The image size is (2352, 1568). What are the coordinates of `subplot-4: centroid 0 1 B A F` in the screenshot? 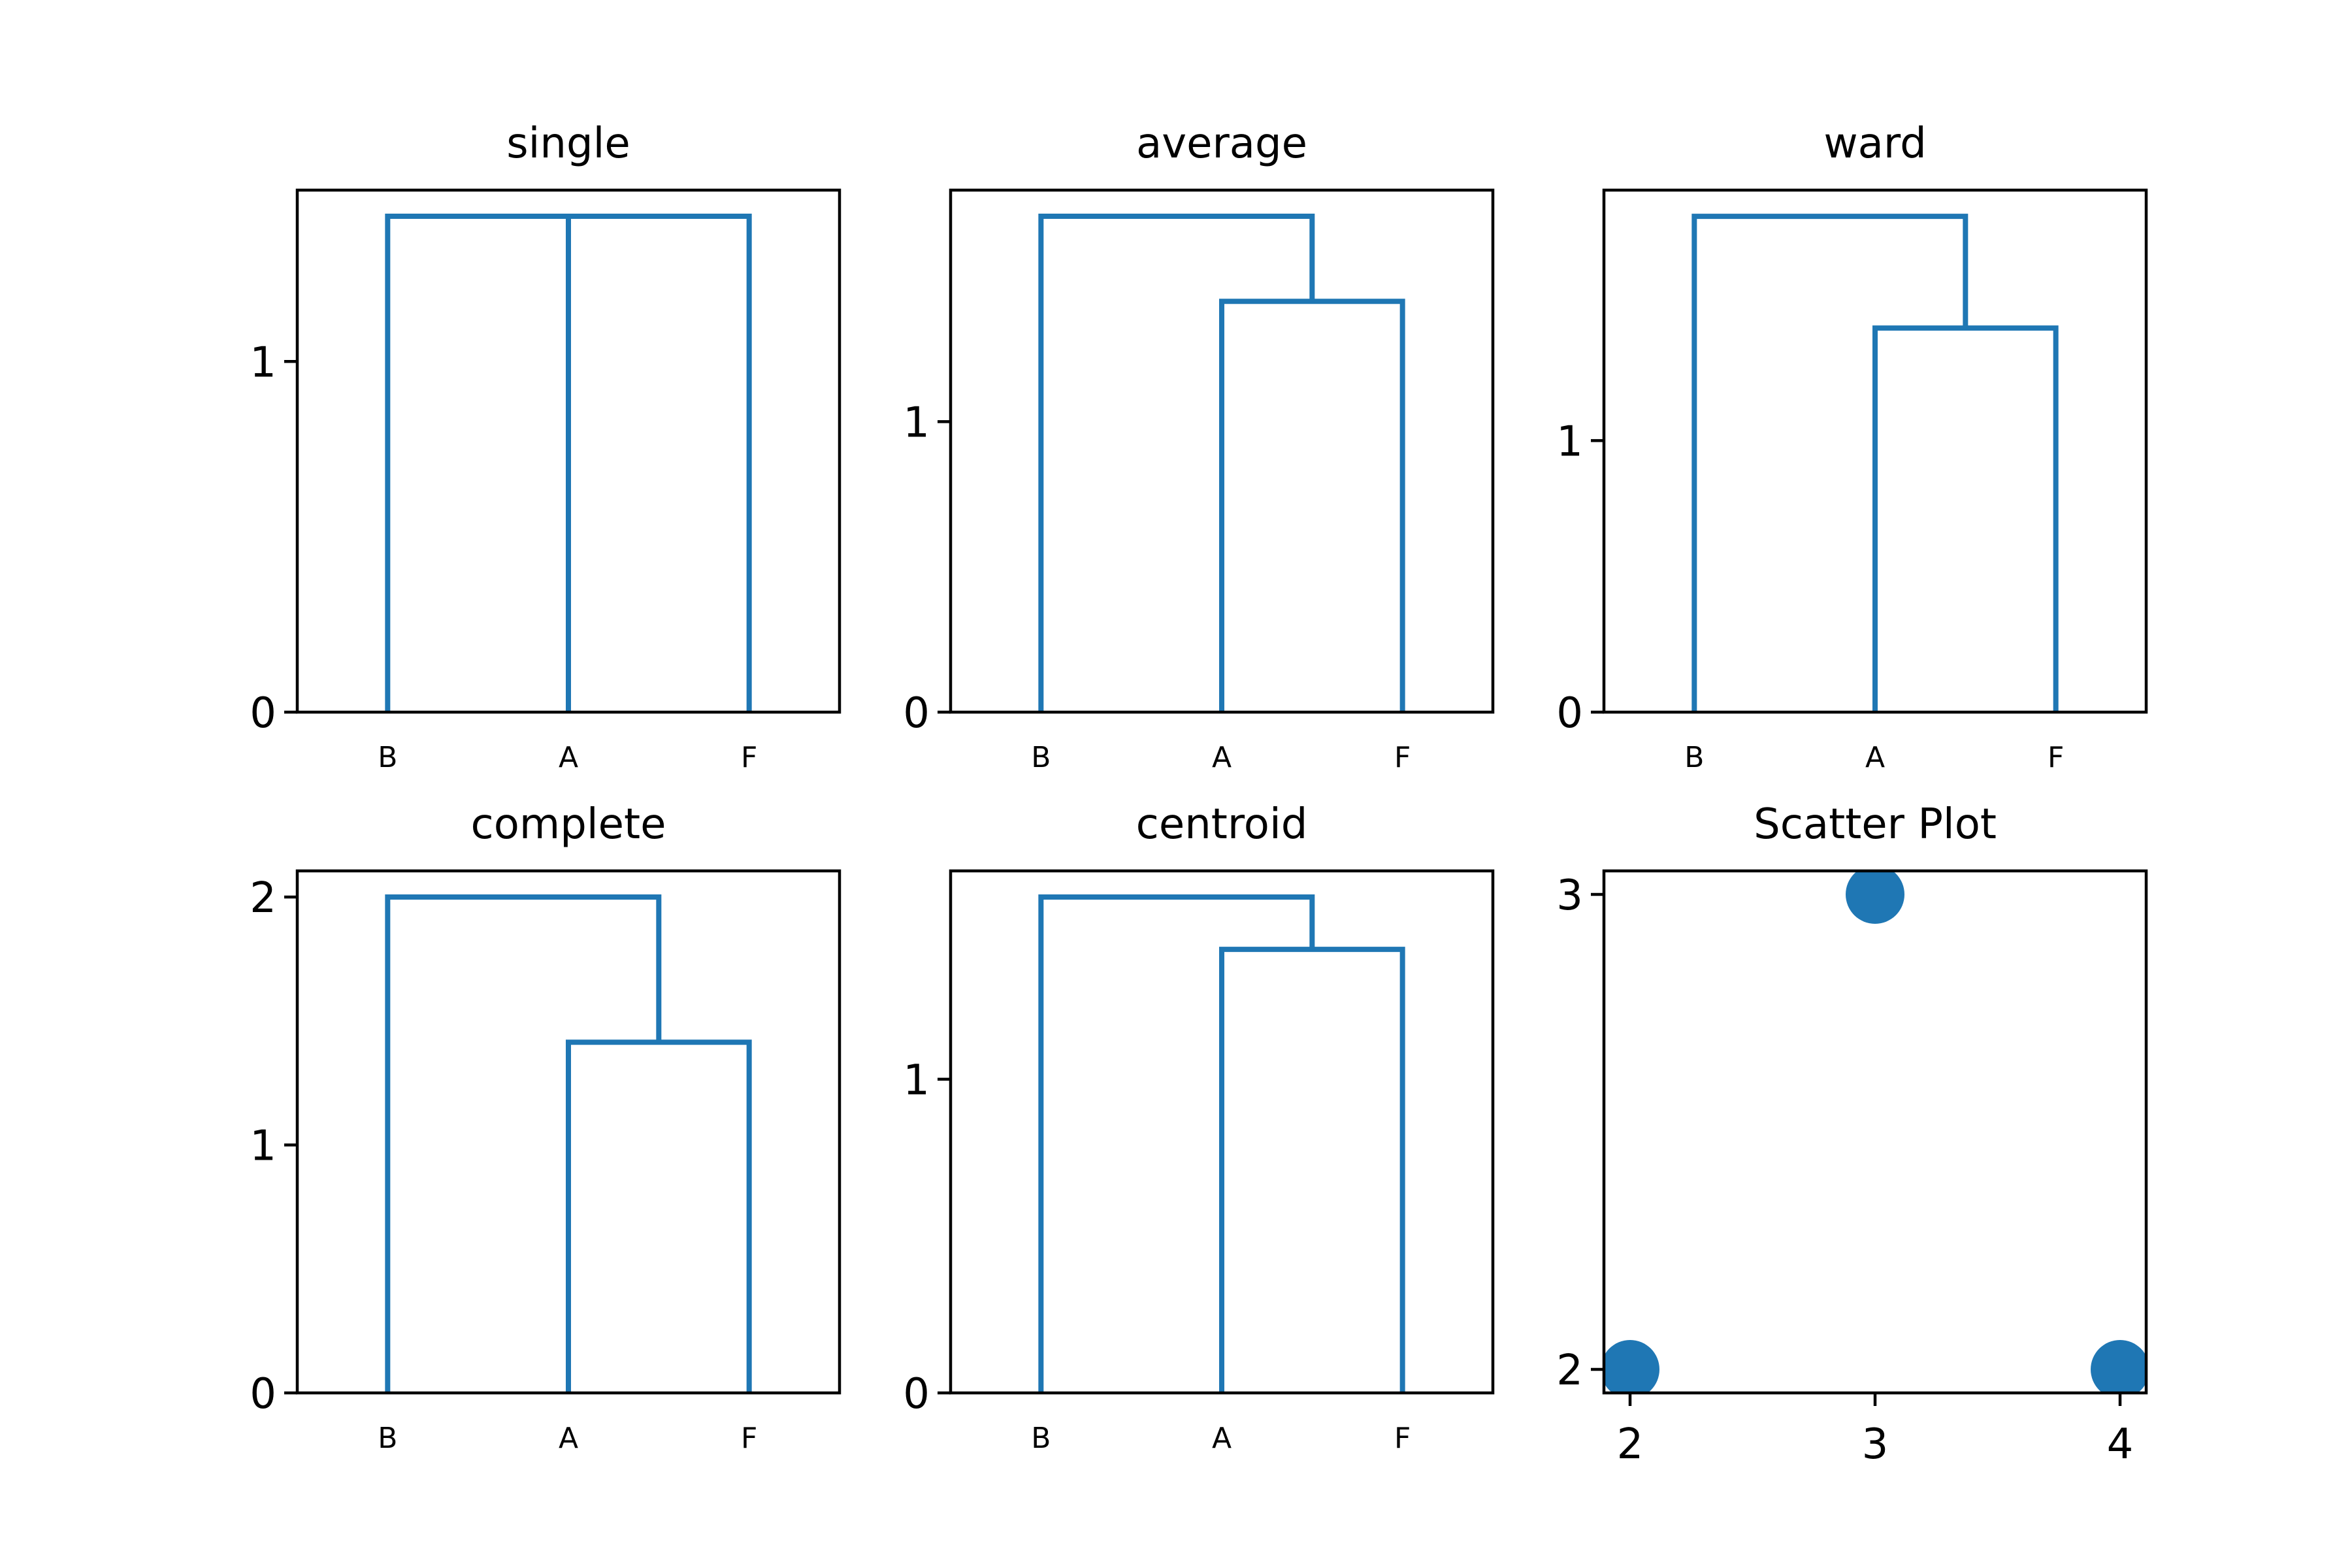 It's located at (1199, 1127).